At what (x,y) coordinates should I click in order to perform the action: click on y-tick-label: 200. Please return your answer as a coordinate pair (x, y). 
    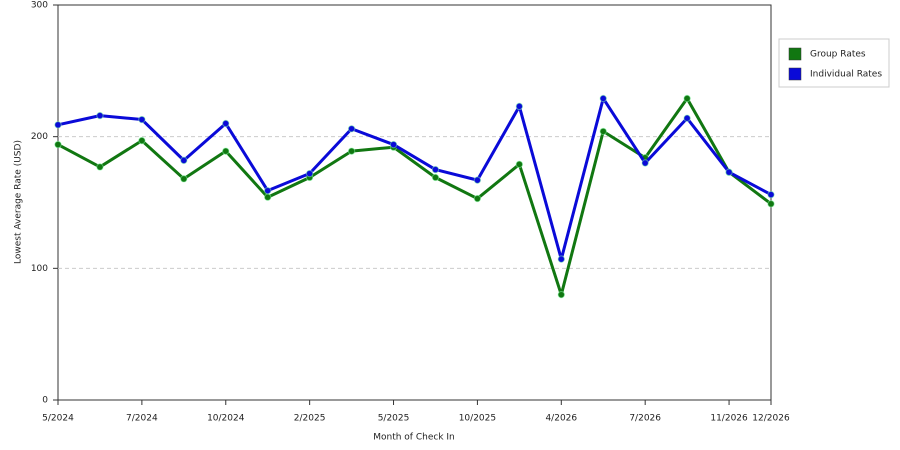
    Looking at the image, I should click on (39, 137).